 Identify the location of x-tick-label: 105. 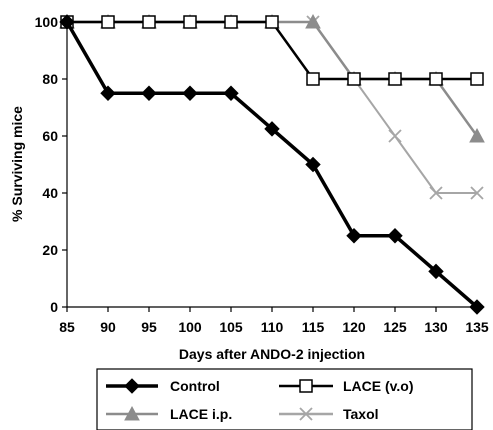
(231, 327).